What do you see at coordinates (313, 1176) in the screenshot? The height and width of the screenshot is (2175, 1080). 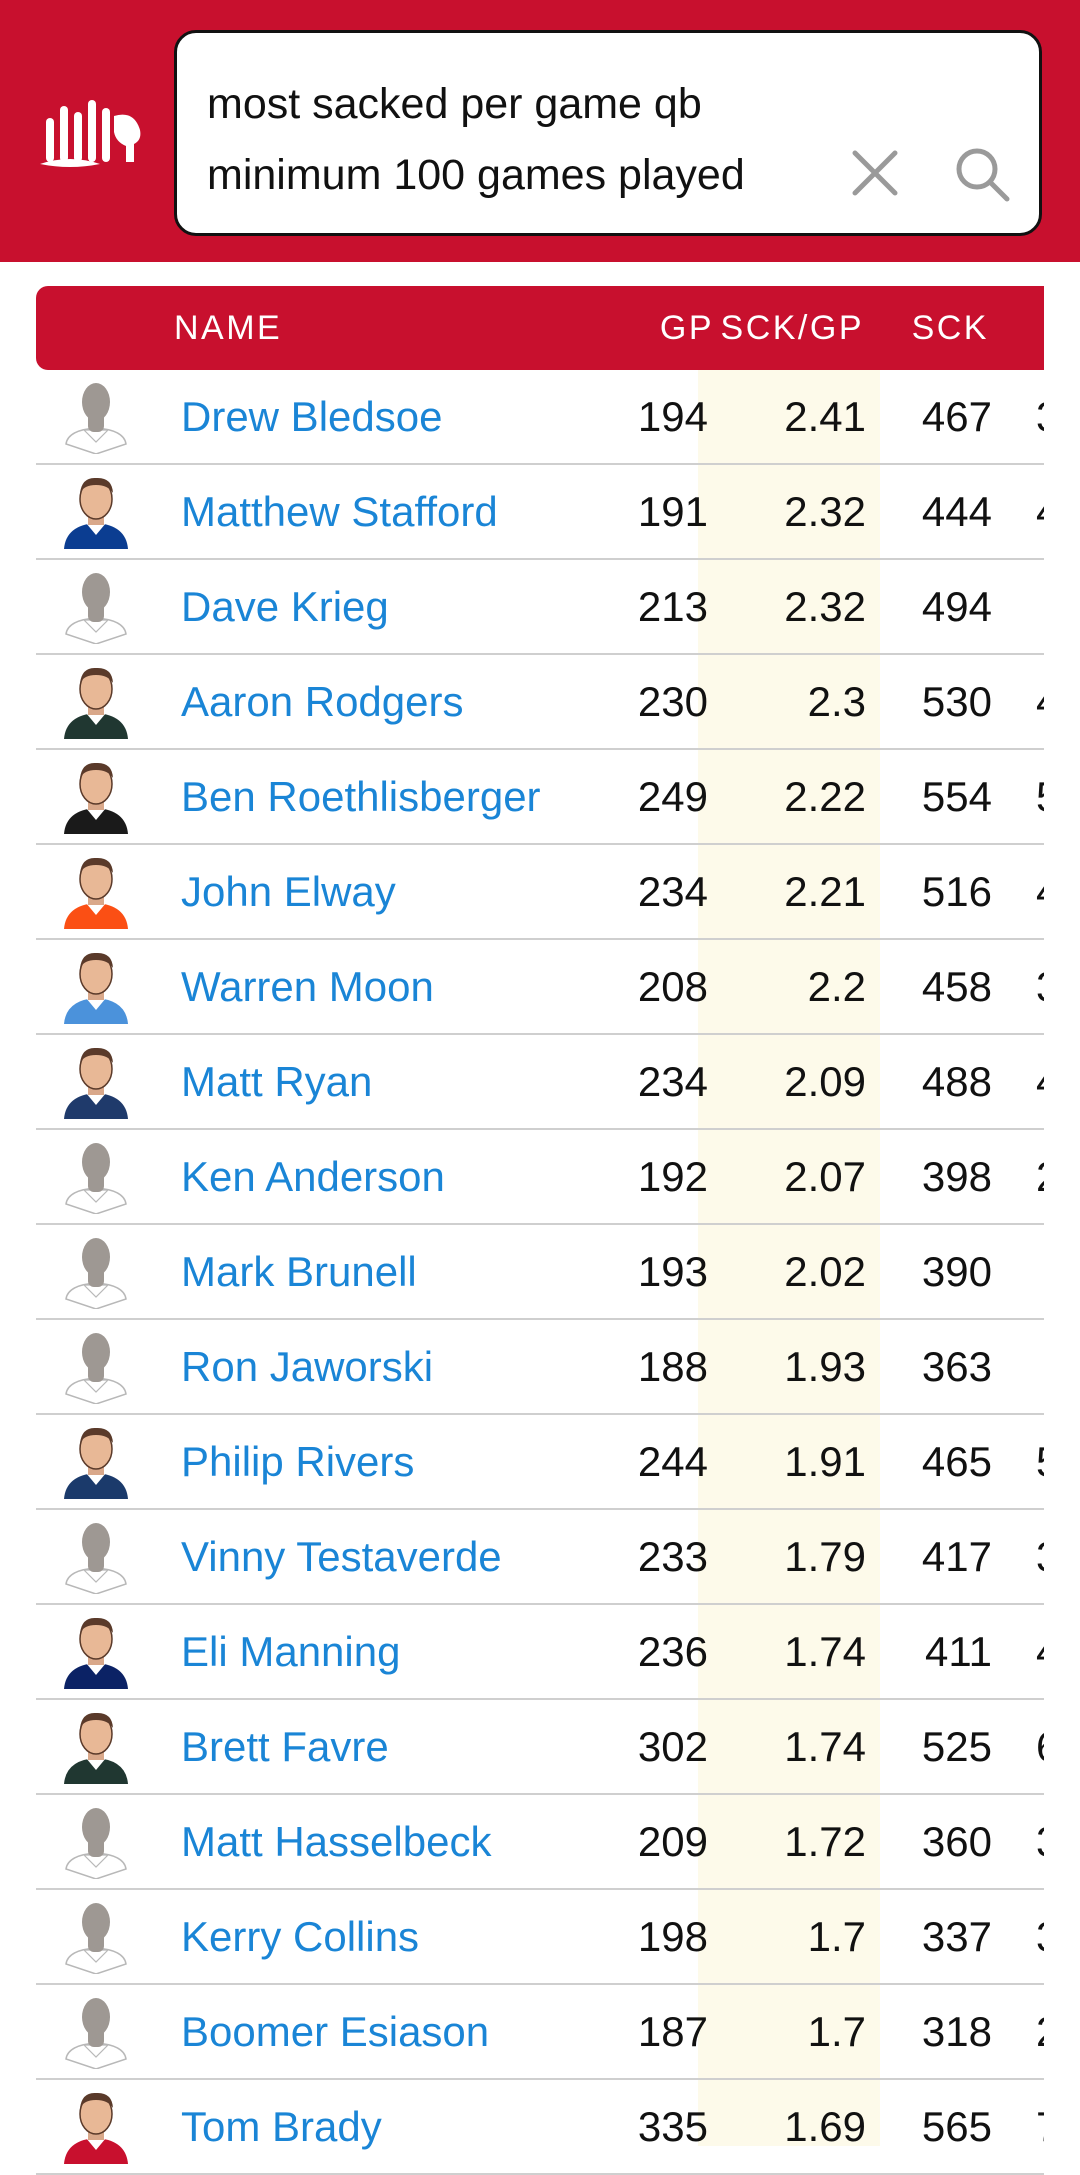 I see `player-name-link: Ken Anderson` at bounding box center [313, 1176].